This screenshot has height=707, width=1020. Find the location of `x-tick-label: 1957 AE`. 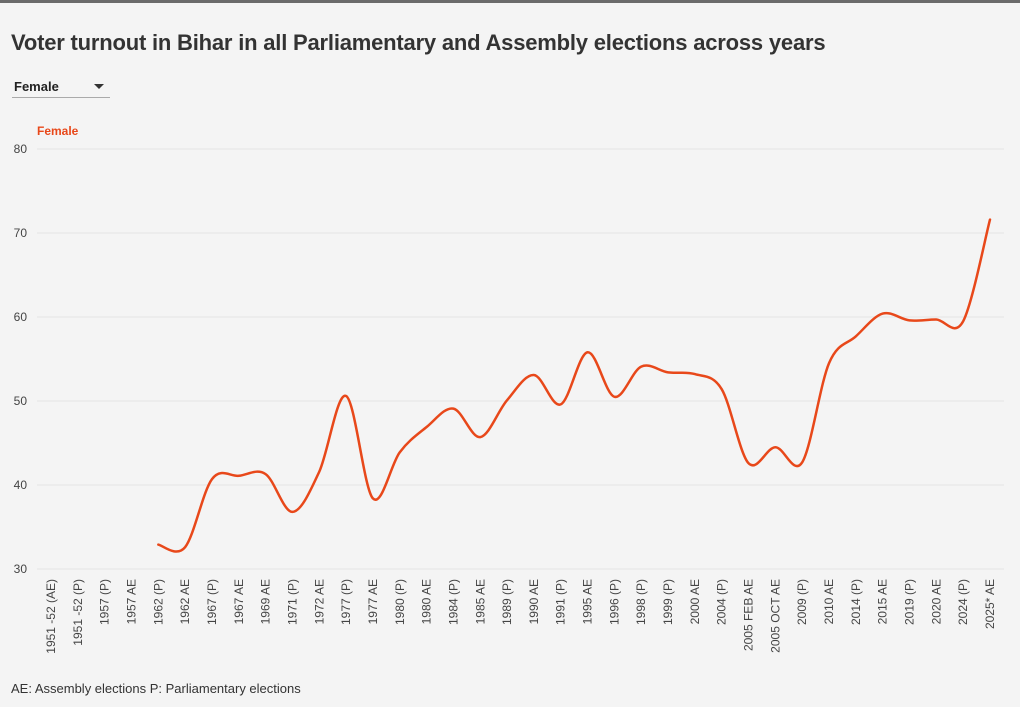

x-tick-label: 1957 AE is located at coordinates (131, 601).